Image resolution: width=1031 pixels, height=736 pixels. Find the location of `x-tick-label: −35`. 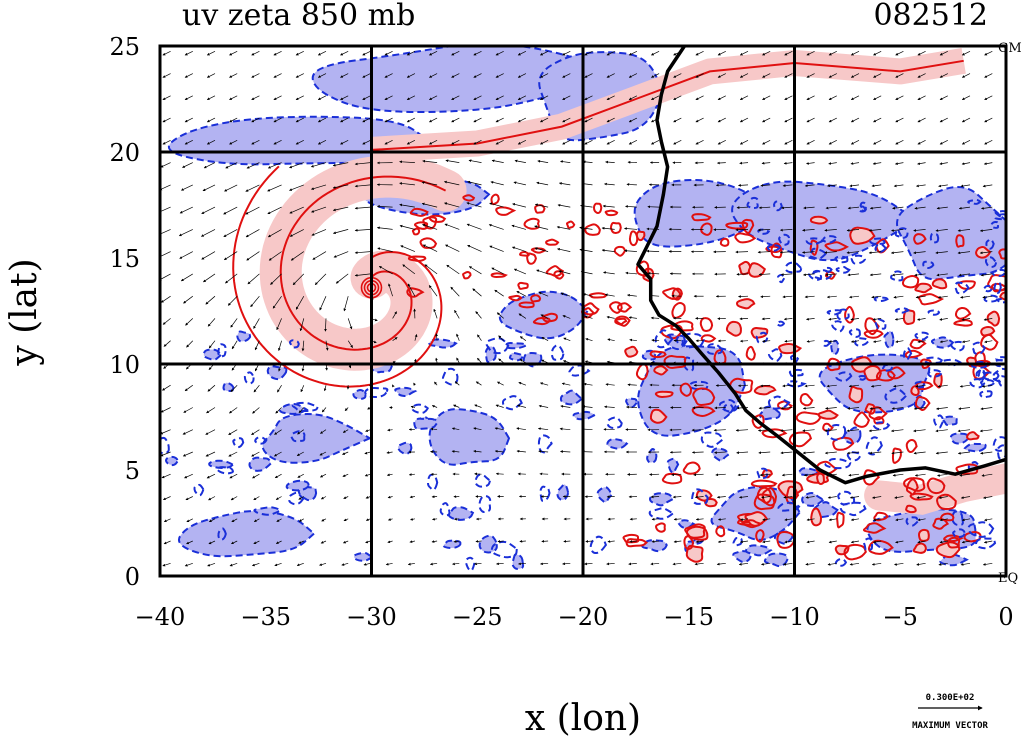

x-tick-label: −35 is located at coordinates (265, 617).